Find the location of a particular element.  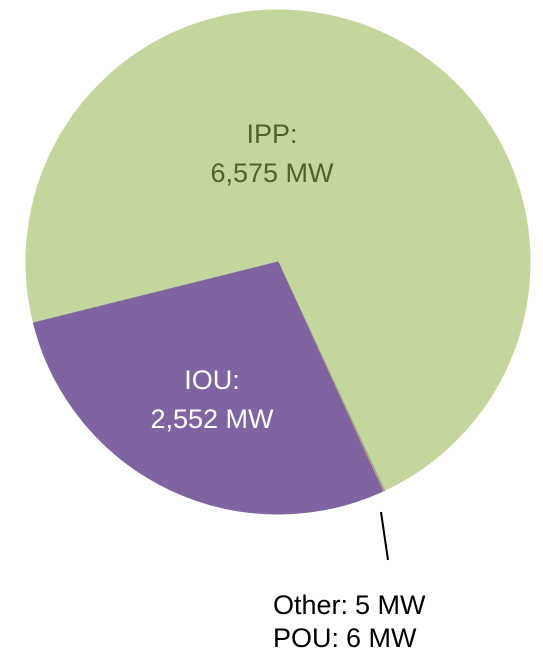

slice-label: POU: 6 MW is located at coordinates (345, 638).